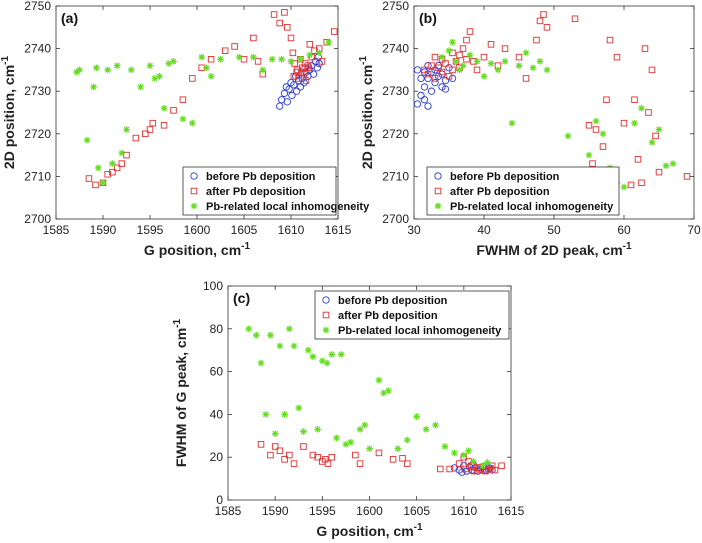 The height and width of the screenshot is (543, 702). What do you see at coordinates (37, 176) in the screenshot?
I see `y-tick-label: 2710` at bounding box center [37, 176].